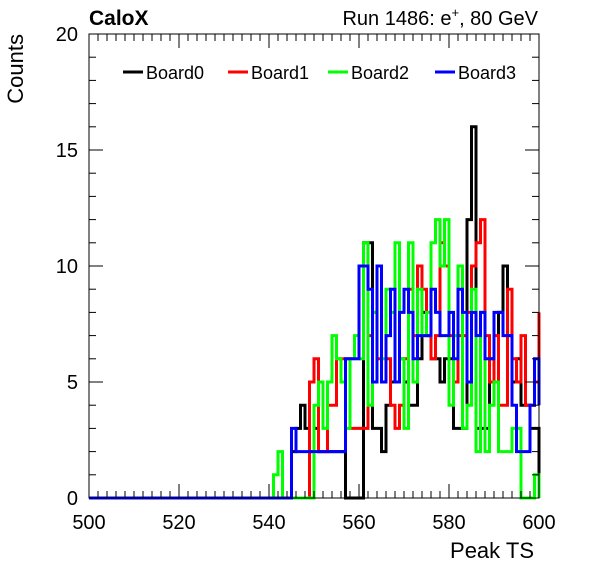 The height and width of the screenshot is (572, 596). I want to click on legend-label: Board3, so click(487, 73).